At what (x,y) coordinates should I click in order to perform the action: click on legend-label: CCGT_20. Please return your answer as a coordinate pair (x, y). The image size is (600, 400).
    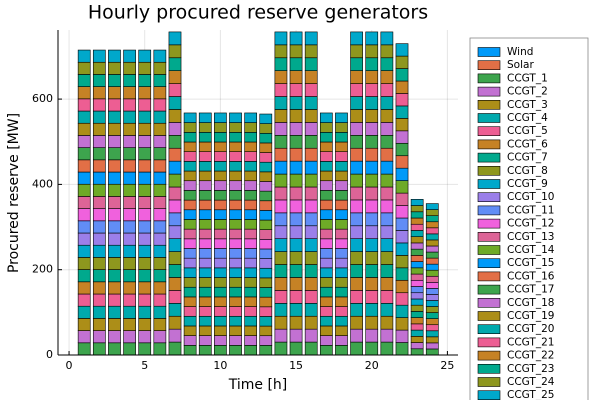
    Looking at the image, I should click on (530, 329).